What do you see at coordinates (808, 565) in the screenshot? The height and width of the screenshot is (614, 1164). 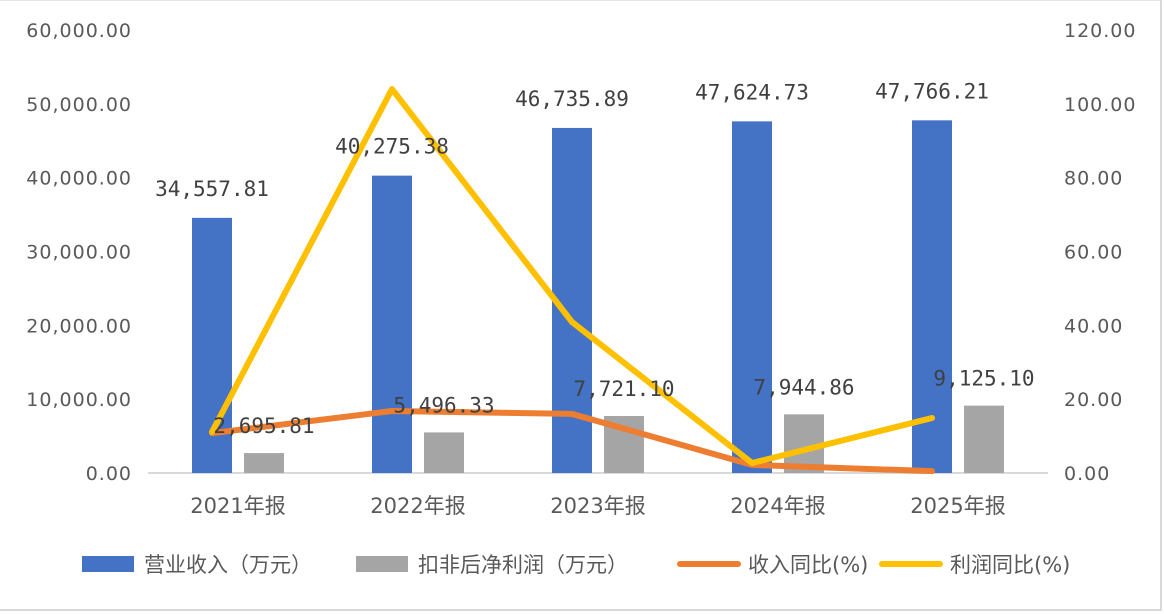 I see `legend-label: 收入同比(%)` at bounding box center [808, 565].